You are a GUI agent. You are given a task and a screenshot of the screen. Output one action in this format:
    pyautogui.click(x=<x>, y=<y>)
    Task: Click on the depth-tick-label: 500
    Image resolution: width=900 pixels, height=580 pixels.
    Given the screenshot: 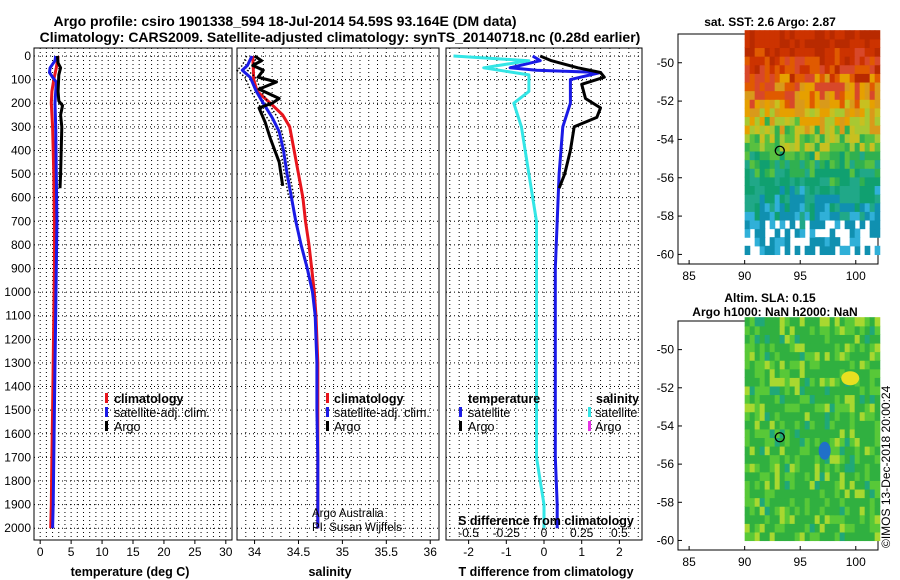 What is the action you would take?
    pyautogui.click(x=21, y=174)
    